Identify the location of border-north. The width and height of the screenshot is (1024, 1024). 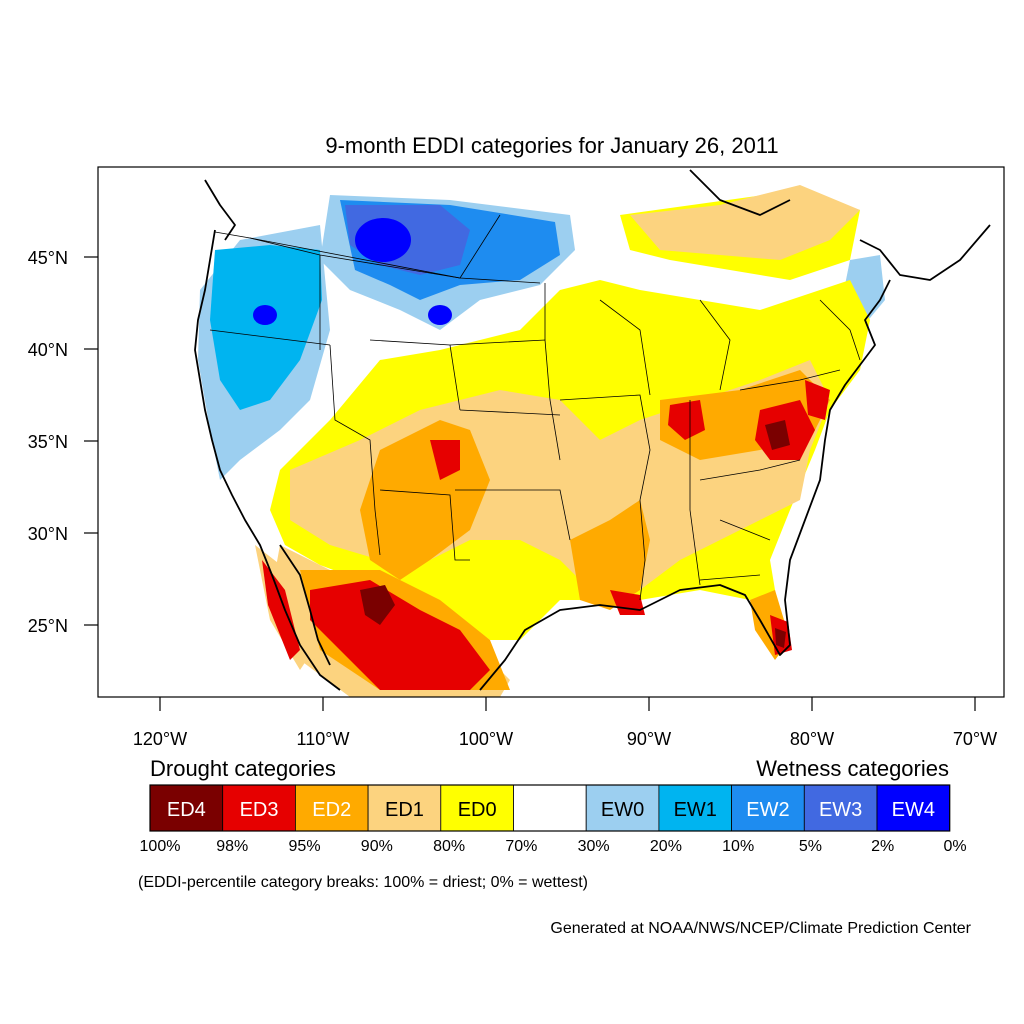
(375, 246).